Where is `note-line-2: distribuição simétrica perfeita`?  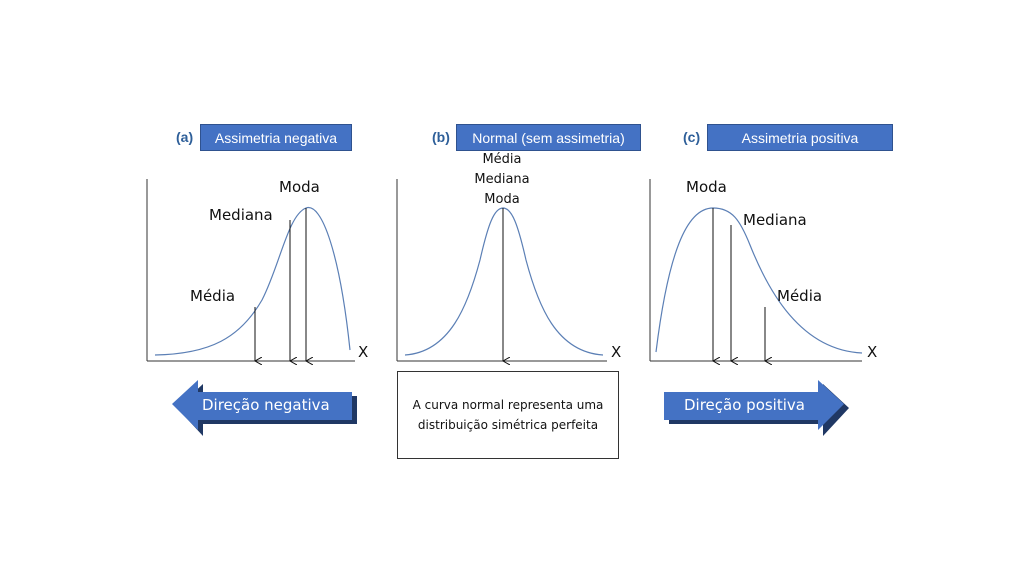
note-line-2: distribuição simétrica perfeita is located at coordinates (508, 425).